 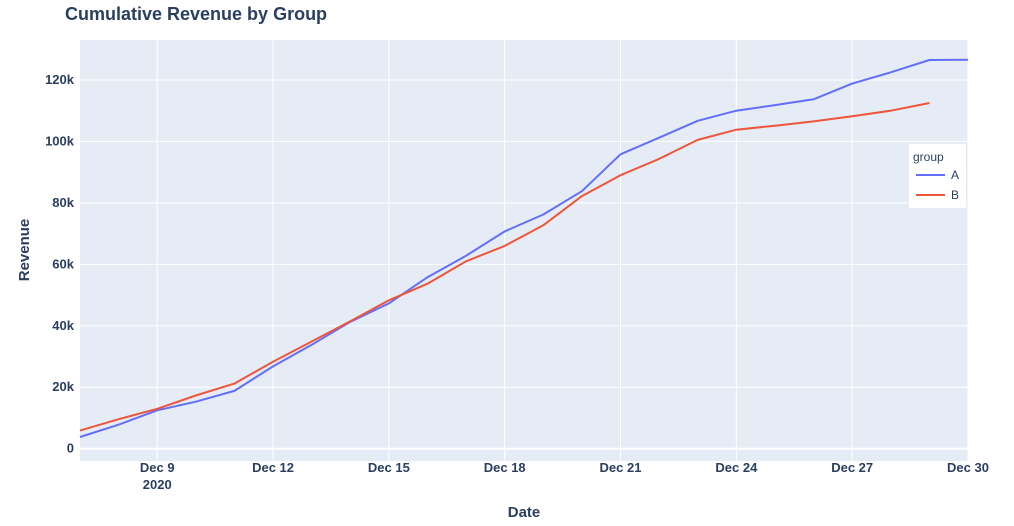 What do you see at coordinates (196, 14) in the screenshot?
I see `chart-title: Cumulative Revenue by Group` at bounding box center [196, 14].